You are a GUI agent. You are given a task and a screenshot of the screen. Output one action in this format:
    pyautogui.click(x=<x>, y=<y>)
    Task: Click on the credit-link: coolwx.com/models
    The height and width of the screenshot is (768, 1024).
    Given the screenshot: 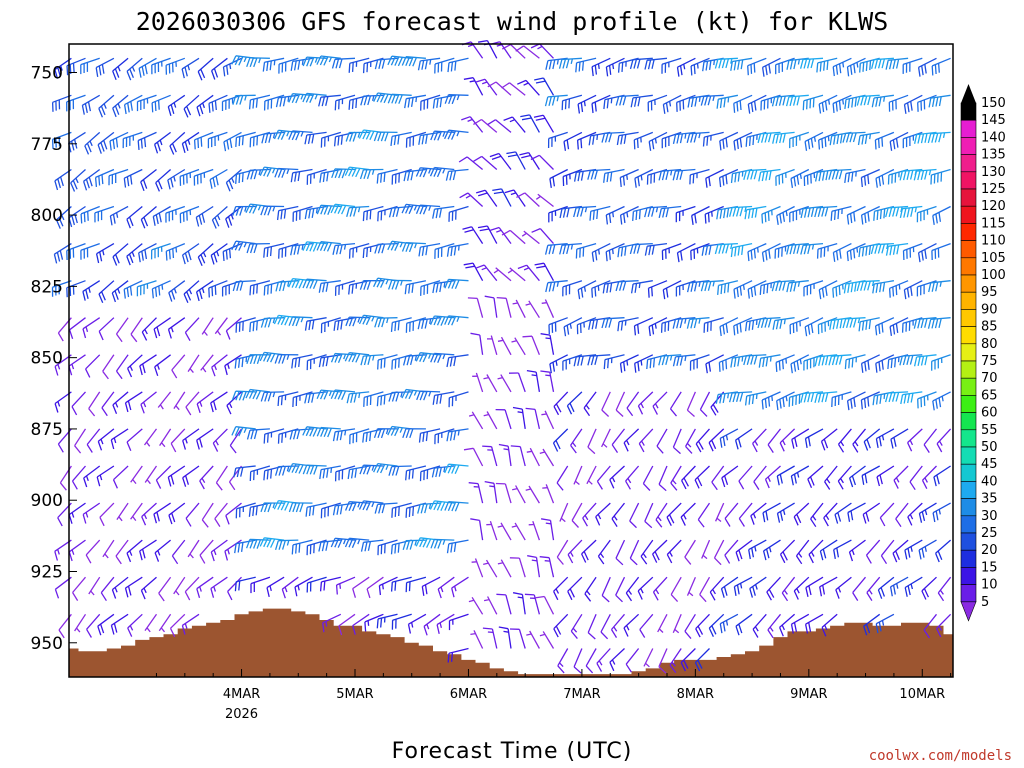 What is the action you would take?
    pyautogui.click(x=940, y=756)
    